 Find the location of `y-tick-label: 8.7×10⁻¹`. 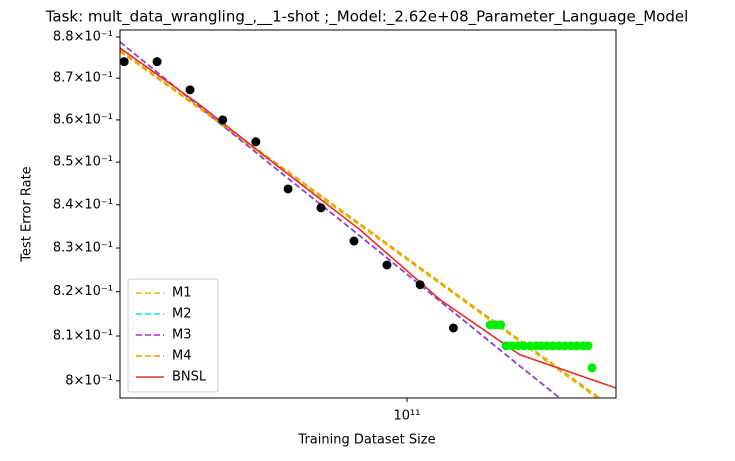

y-tick-label: 8.7×10⁻¹ is located at coordinates (83, 78).